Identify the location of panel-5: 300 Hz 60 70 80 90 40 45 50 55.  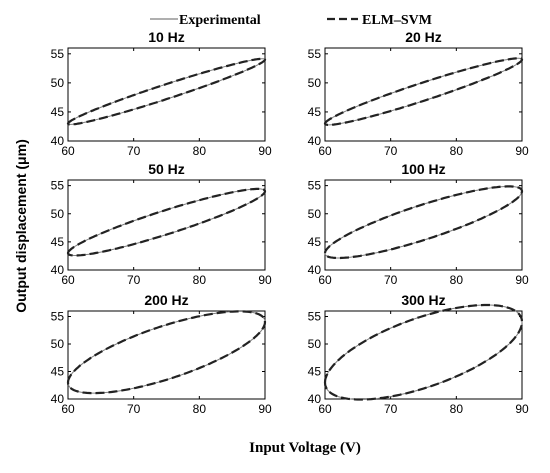
(418, 354).